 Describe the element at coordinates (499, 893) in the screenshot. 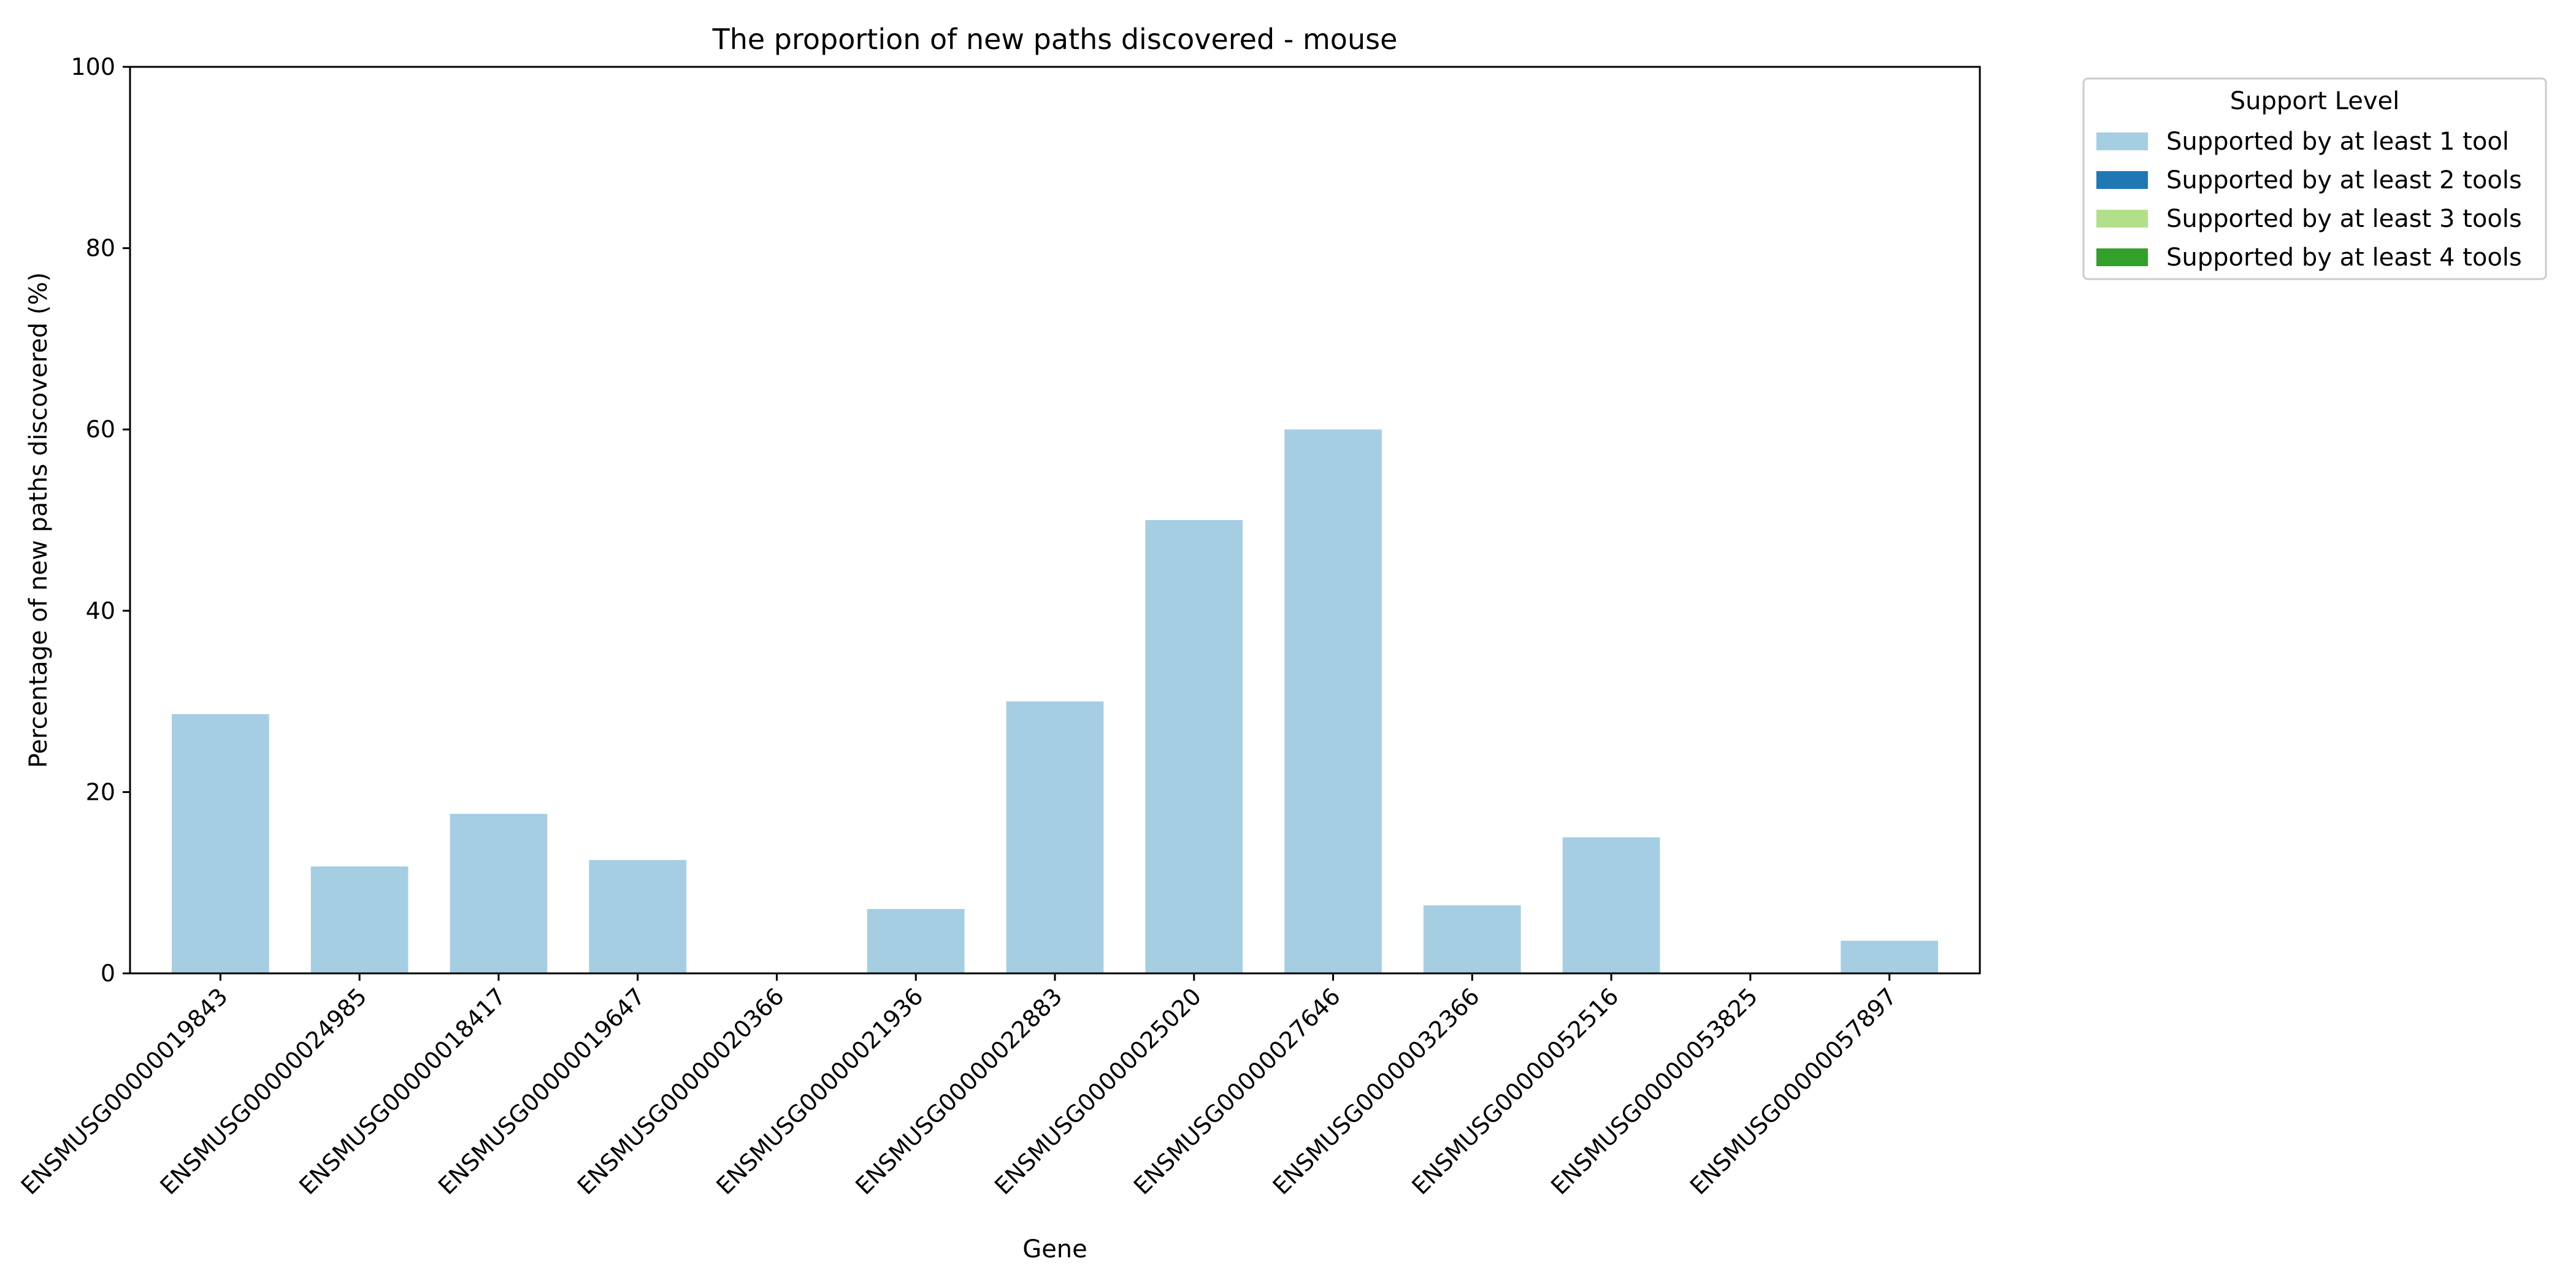

I see `bar-1-ENSMUSG00000018417` at that location.